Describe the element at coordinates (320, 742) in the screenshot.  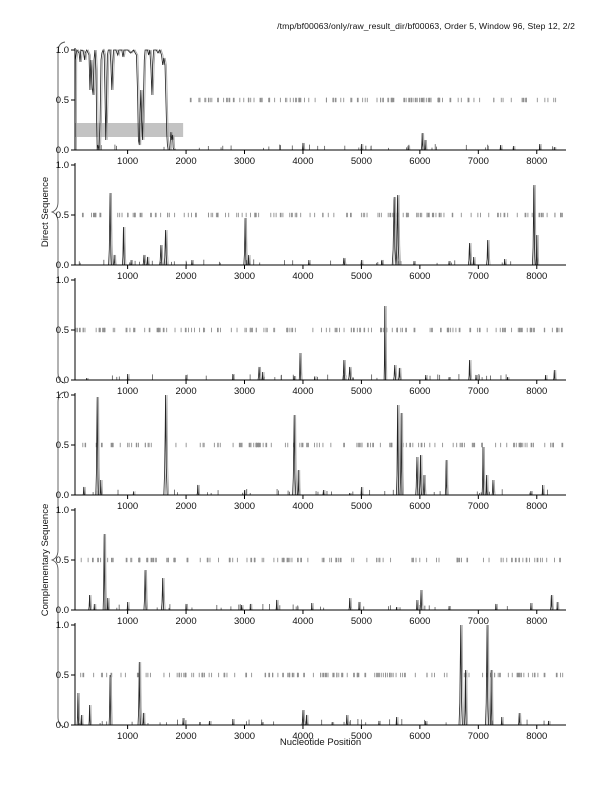
I see `x-axis-label: Nucleotide Position` at that location.